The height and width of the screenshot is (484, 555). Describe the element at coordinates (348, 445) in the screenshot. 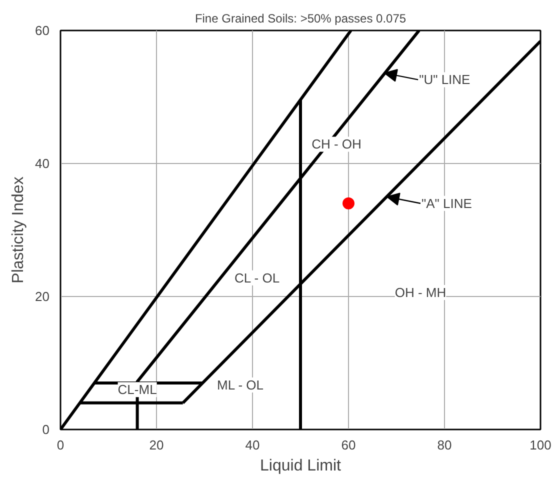

I see `x-tick-label: 60` at that location.